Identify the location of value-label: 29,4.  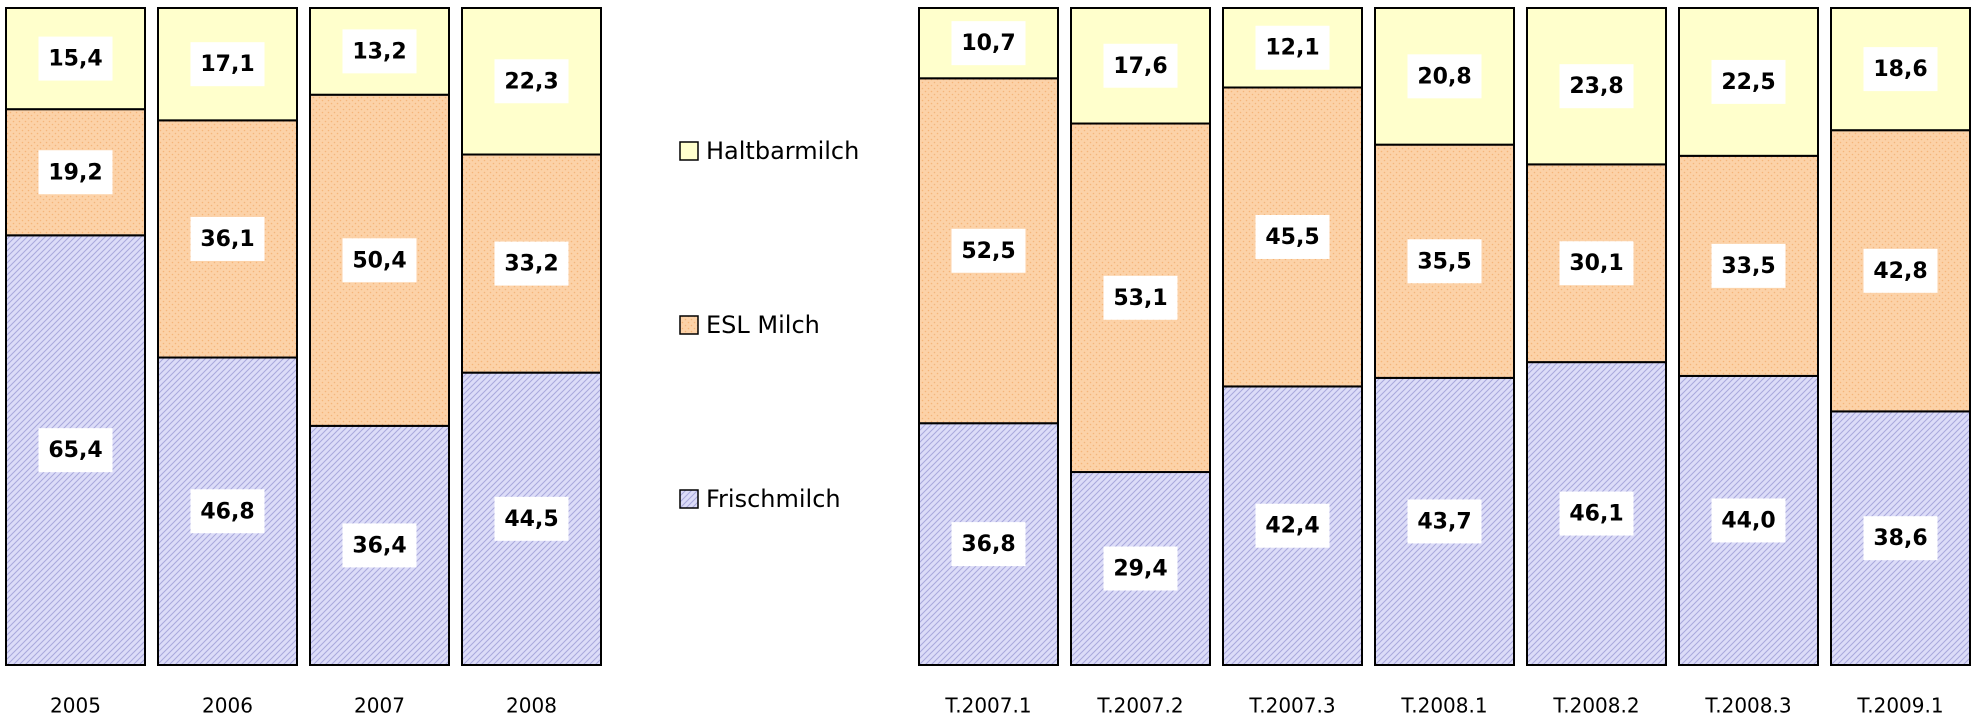
(1140, 569).